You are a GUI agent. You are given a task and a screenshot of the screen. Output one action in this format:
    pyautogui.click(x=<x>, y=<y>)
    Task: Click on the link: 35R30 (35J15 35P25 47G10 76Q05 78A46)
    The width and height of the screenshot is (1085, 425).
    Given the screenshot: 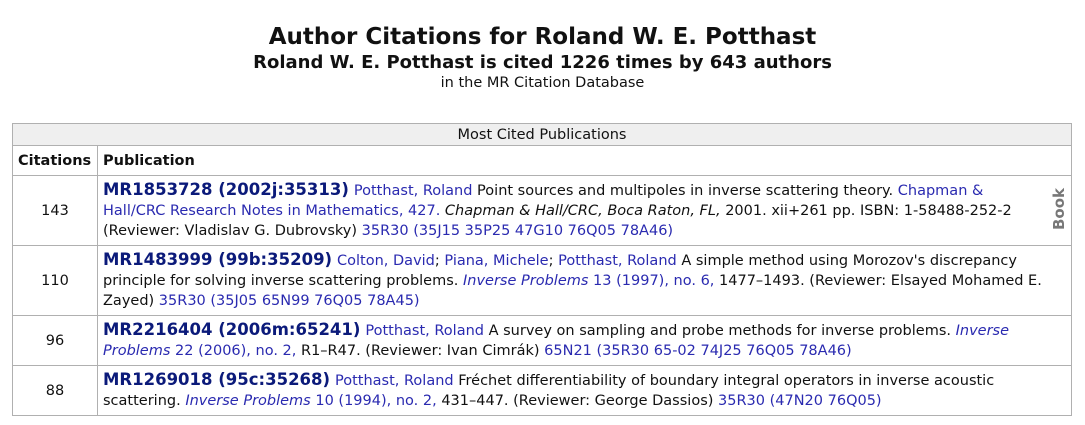 What is the action you would take?
    pyautogui.click(x=517, y=231)
    